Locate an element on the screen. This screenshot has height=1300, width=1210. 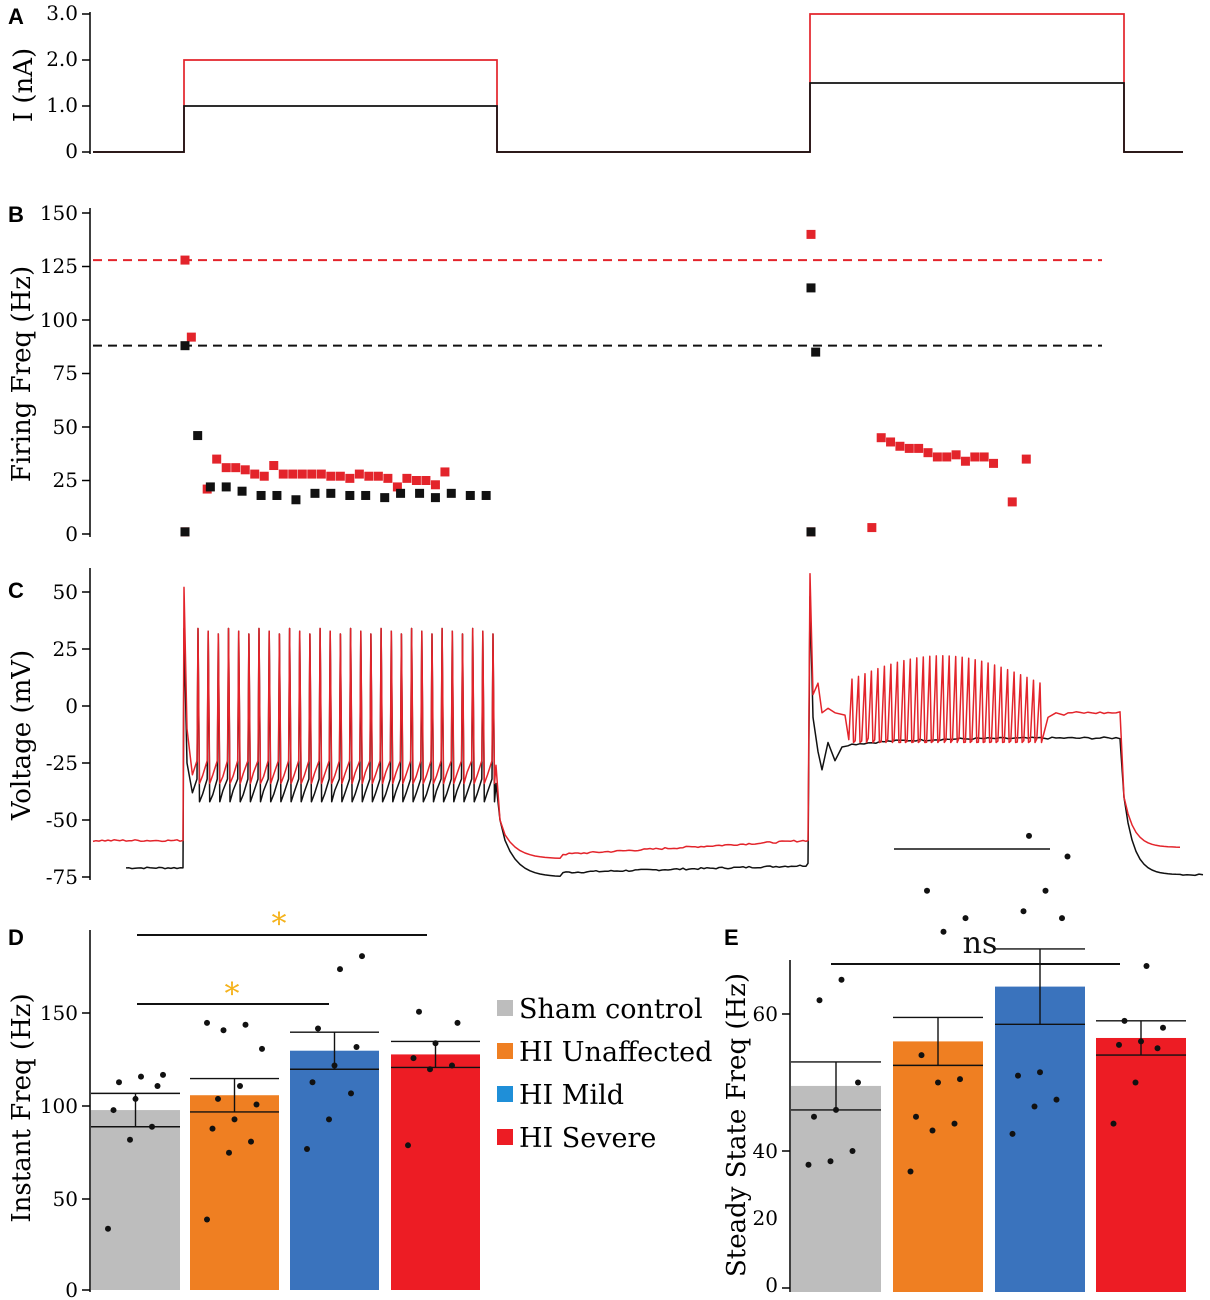
panel-e-y-label: Steady State Freq (Hz) is located at coordinates (737, 1125).